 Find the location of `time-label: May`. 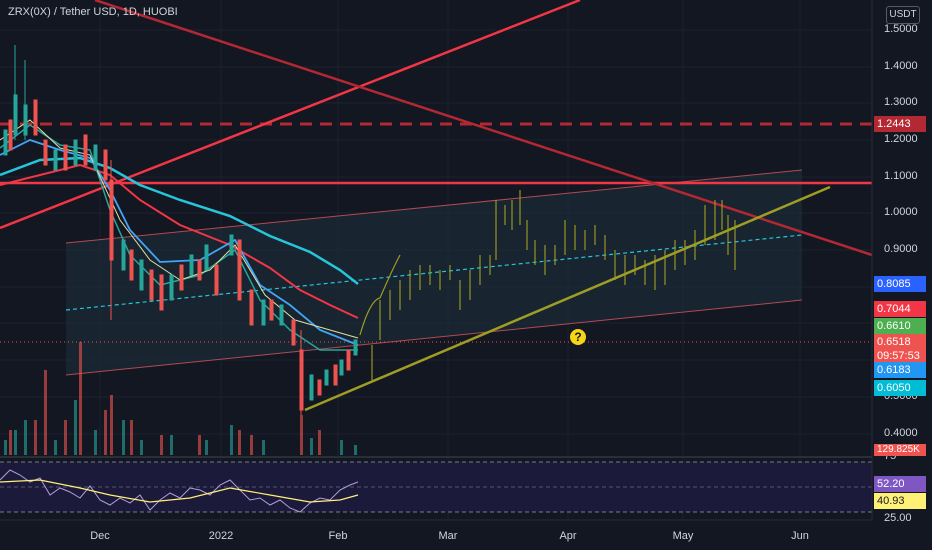

time-label: May is located at coordinates (683, 536).